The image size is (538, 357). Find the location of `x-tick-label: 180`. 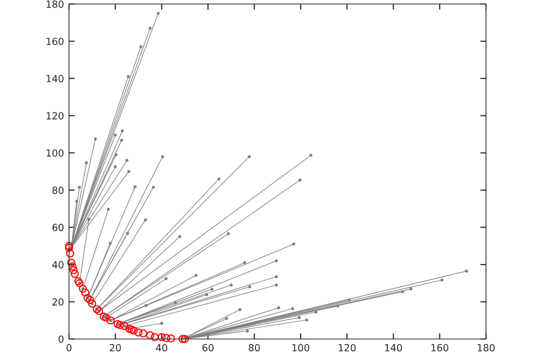

x-tick-label: 180 is located at coordinates (486, 348).